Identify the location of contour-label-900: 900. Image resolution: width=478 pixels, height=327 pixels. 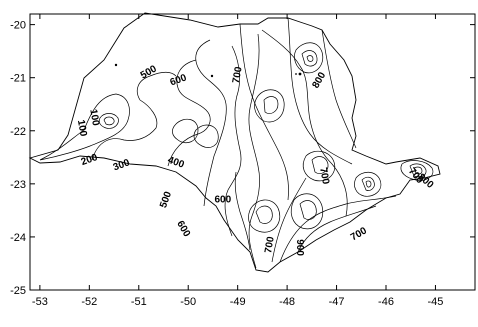
(299, 247).